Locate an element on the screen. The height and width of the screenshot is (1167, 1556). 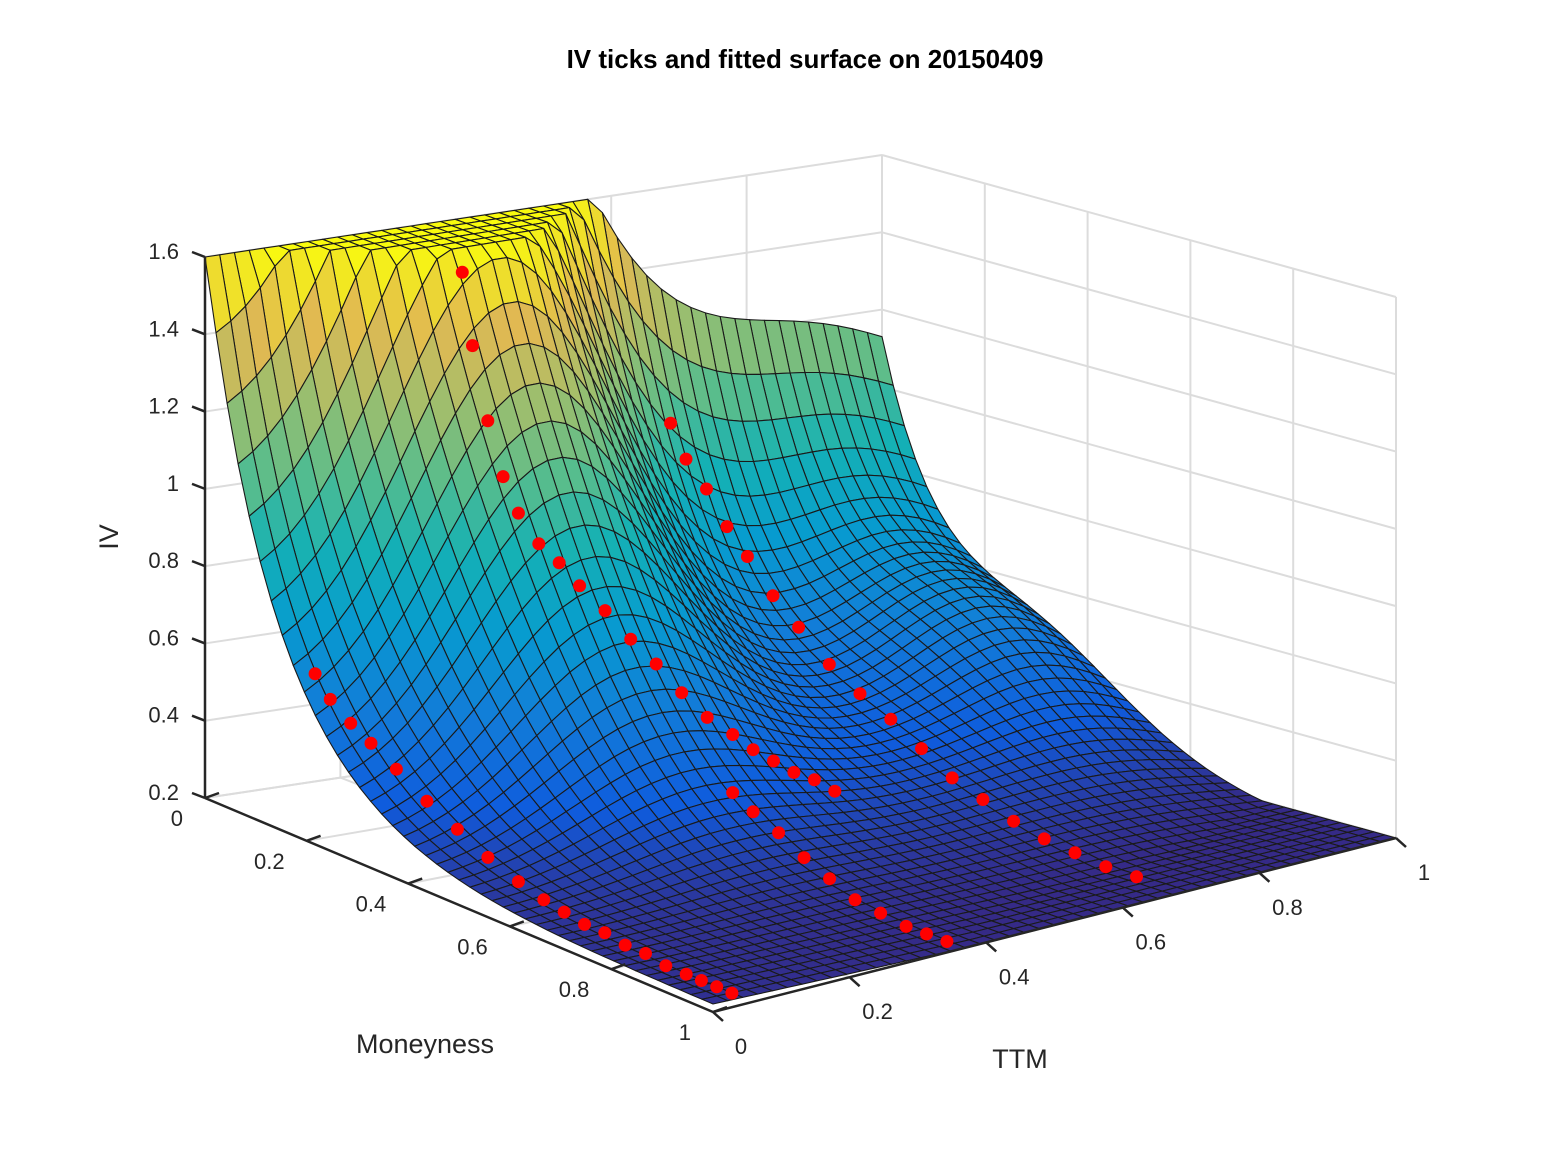
x-axis-line is located at coordinates (459, 905).